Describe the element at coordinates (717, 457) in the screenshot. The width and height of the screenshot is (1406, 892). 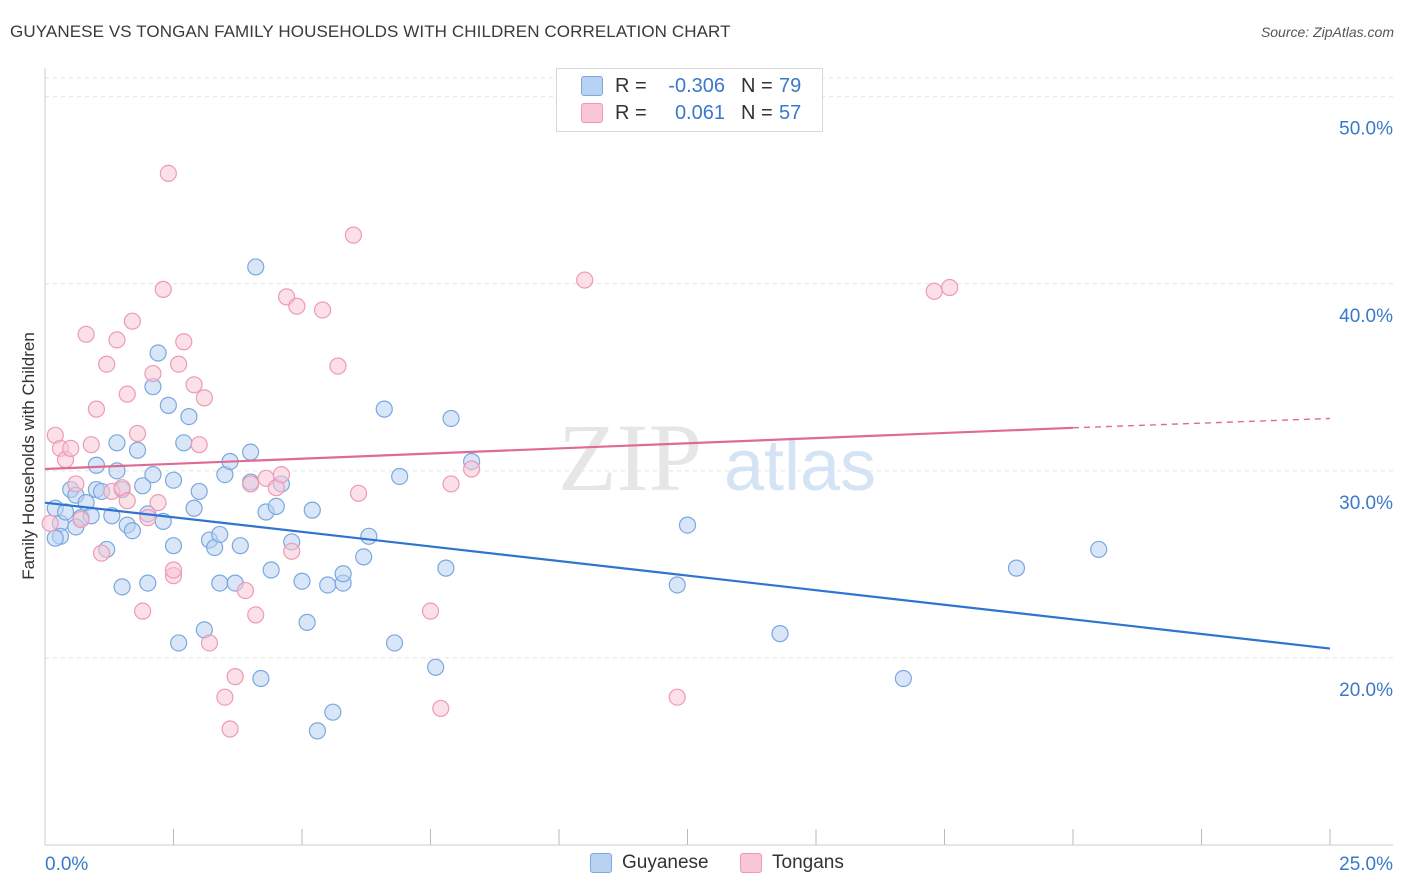
I see `watermark: ZIP atlas` at that location.